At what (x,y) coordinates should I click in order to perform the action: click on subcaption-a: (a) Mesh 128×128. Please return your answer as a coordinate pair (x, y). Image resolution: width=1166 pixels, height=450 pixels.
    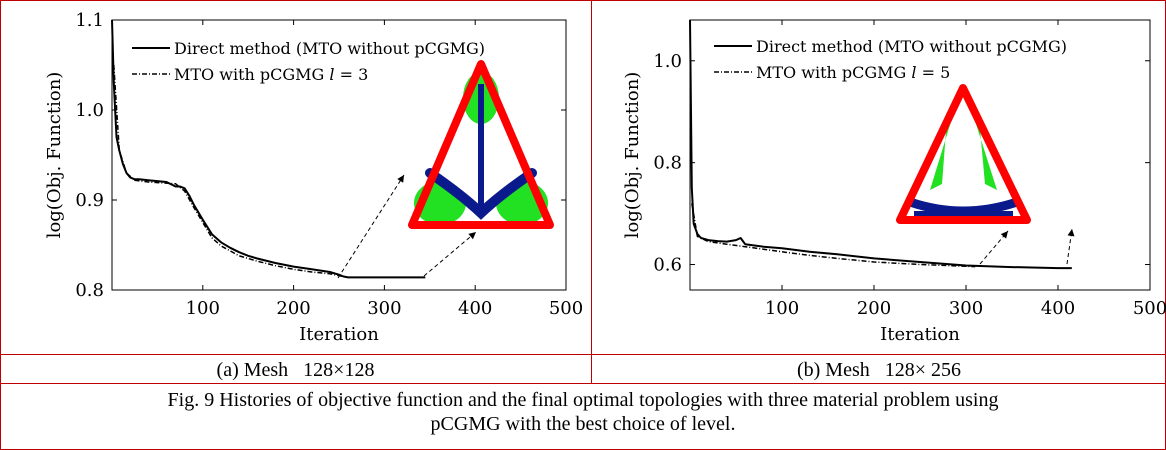
    Looking at the image, I should click on (295, 370).